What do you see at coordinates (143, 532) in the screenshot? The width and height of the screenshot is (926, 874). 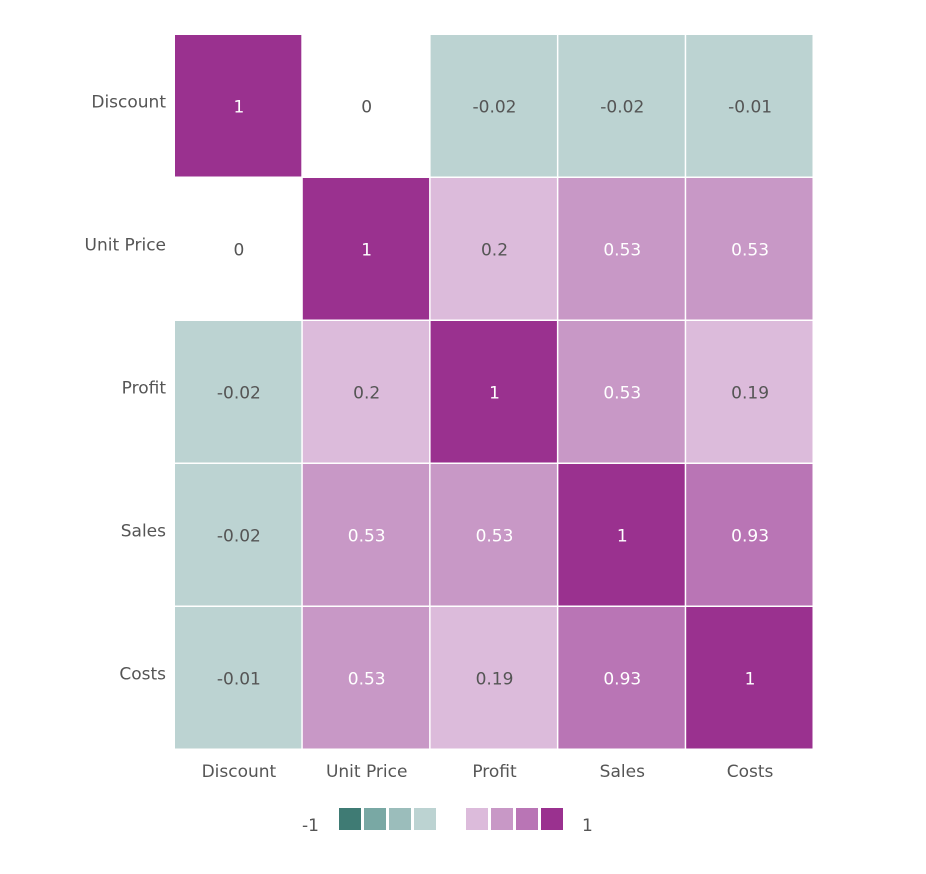 I see `y-tick-label: Sales` at bounding box center [143, 532].